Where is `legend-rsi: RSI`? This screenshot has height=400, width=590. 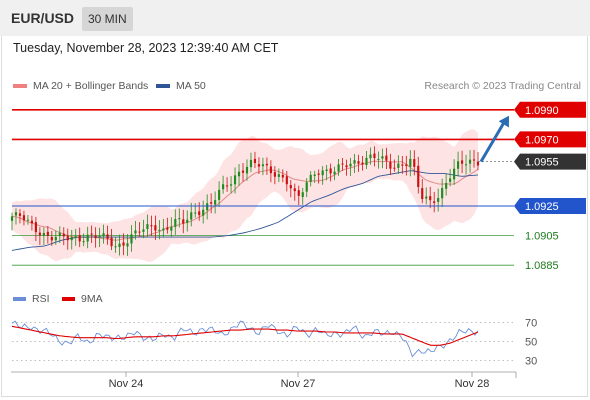 legend-rsi: RSI is located at coordinates (31, 299).